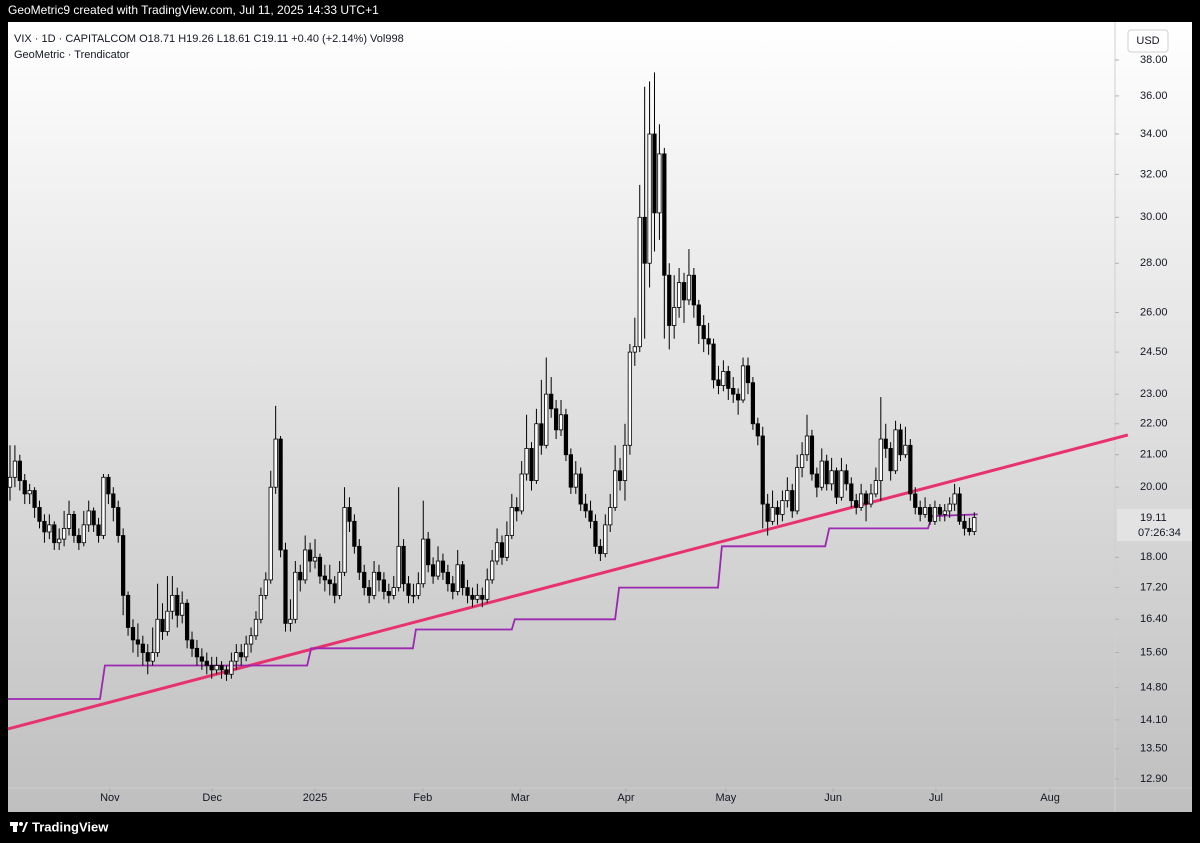 This screenshot has height=843, width=1200. I want to click on y-tick-label: 13.50, so click(1154, 749).